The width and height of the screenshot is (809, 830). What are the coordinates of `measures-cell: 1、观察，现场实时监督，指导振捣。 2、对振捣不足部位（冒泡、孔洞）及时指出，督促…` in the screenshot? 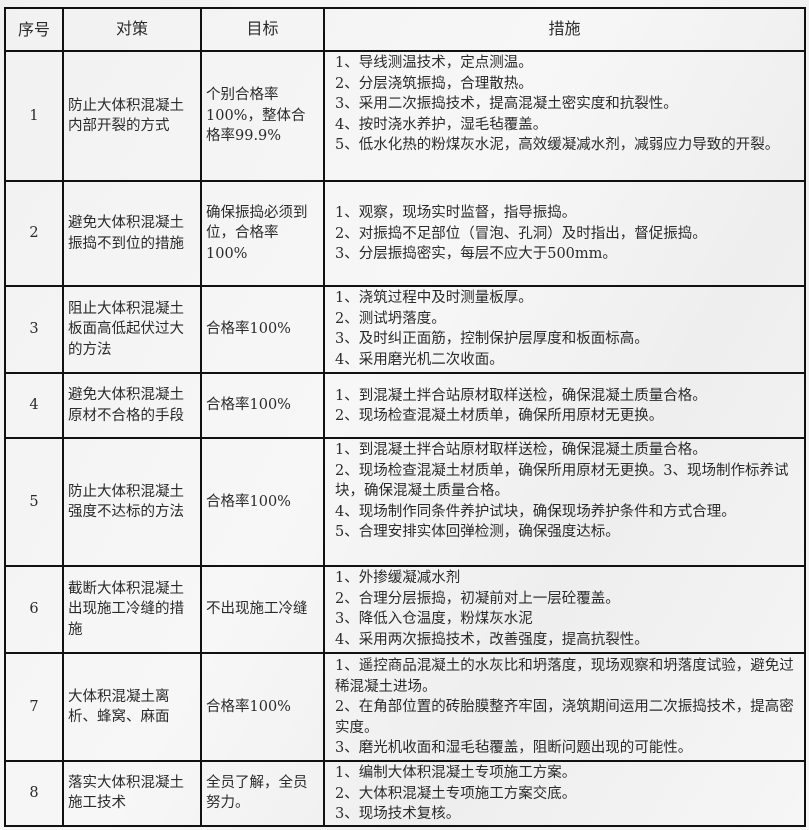 It's located at (564, 233).